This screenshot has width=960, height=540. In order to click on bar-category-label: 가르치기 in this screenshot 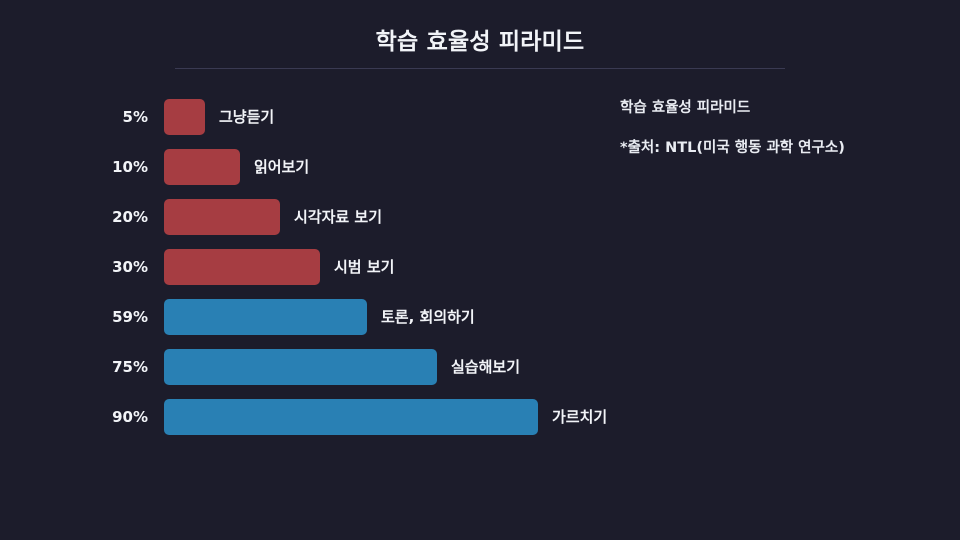, I will do `click(580, 417)`.